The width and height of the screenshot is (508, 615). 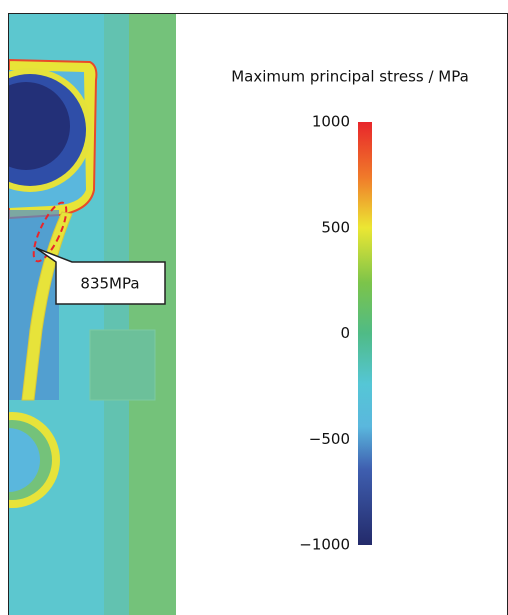 What do you see at coordinates (335, 227) in the screenshot?
I see `colorbar-tick-label: 500` at bounding box center [335, 227].